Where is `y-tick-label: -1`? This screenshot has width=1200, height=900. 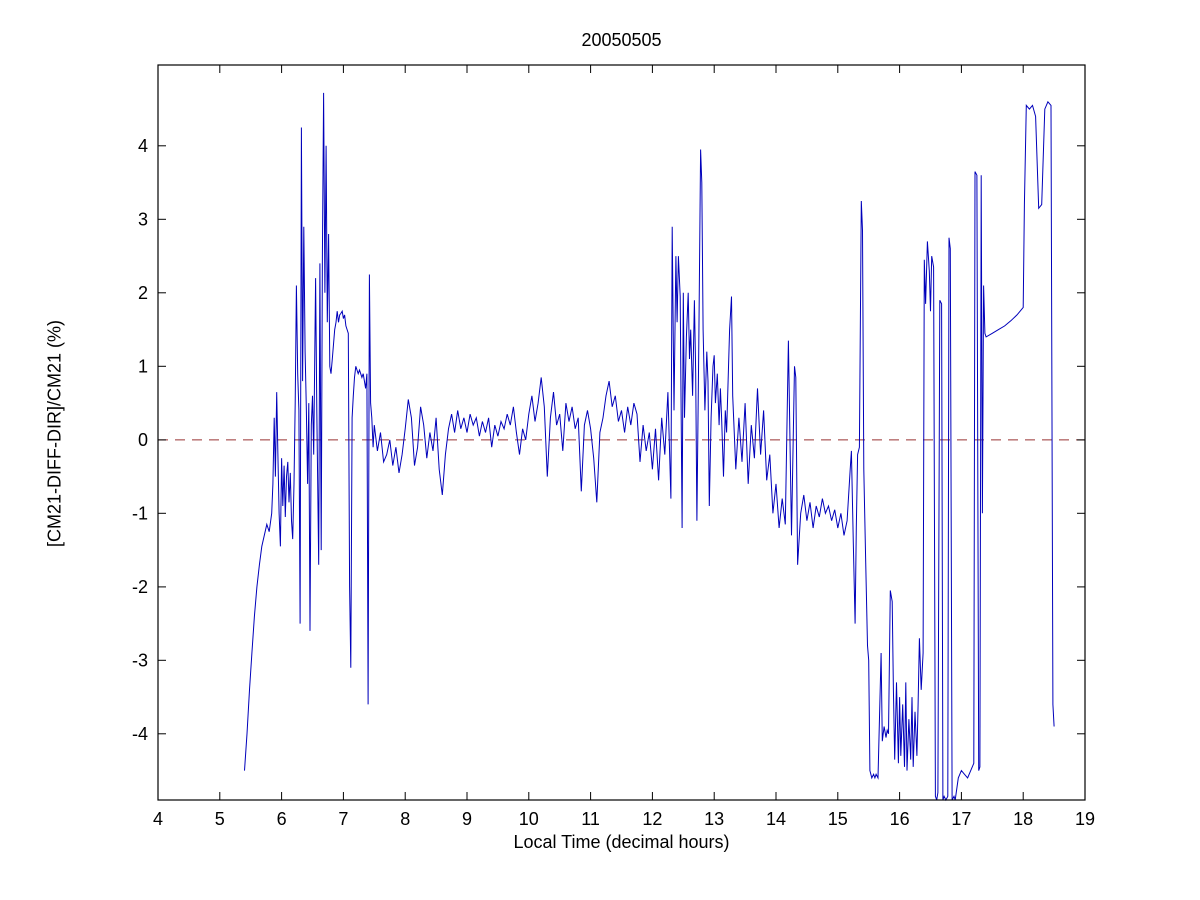
y-tick-label: -1 is located at coordinates (140, 513).